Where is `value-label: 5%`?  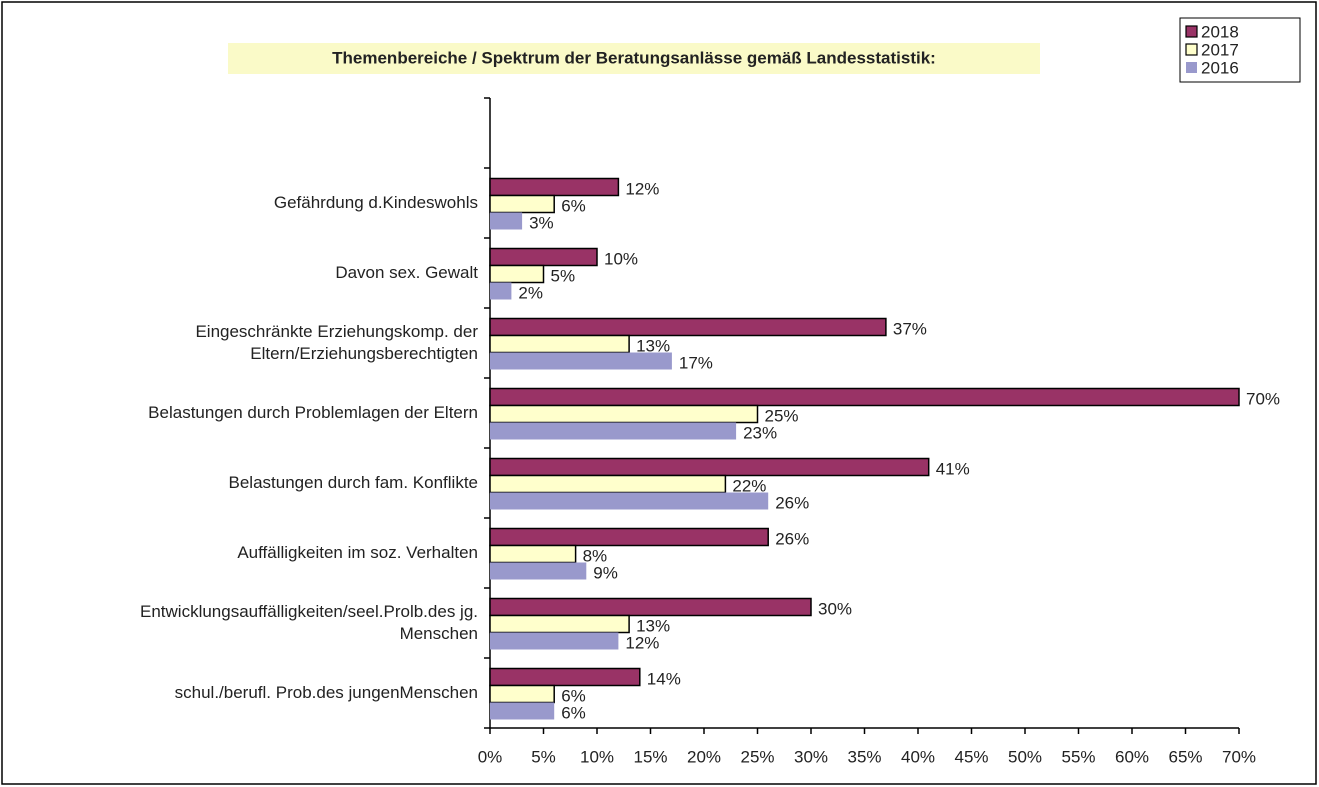 value-label: 5% is located at coordinates (563, 275).